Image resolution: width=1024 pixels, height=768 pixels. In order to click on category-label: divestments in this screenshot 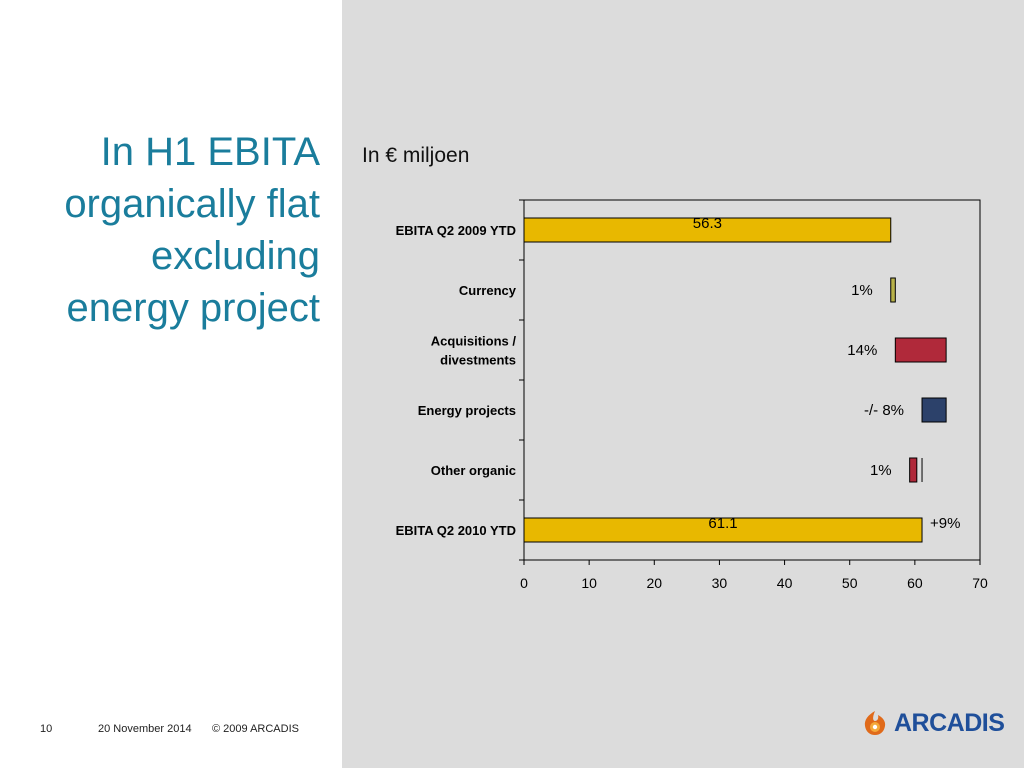, I will do `click(478, 360)`.